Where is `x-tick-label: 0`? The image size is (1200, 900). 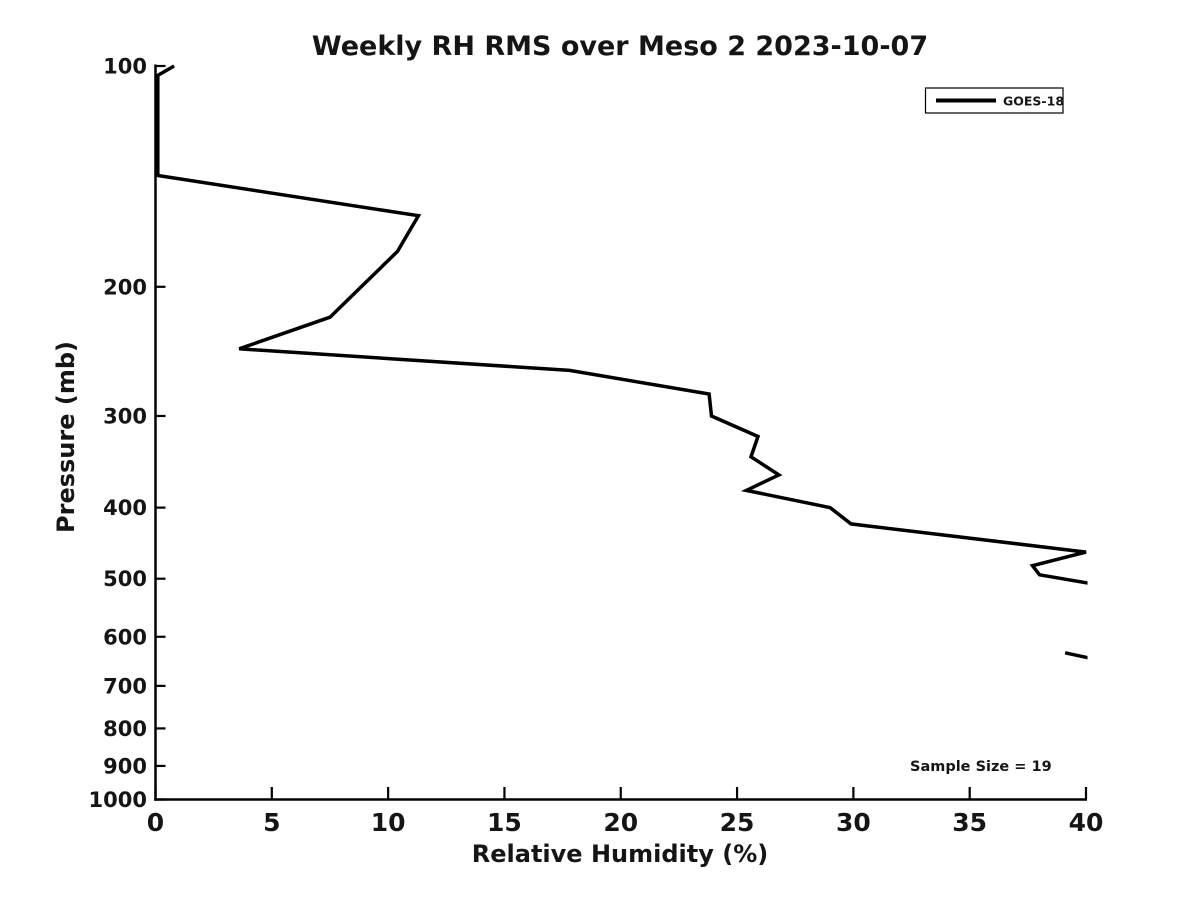
x-tick-label: 0 is located at coordinates (155, 822).